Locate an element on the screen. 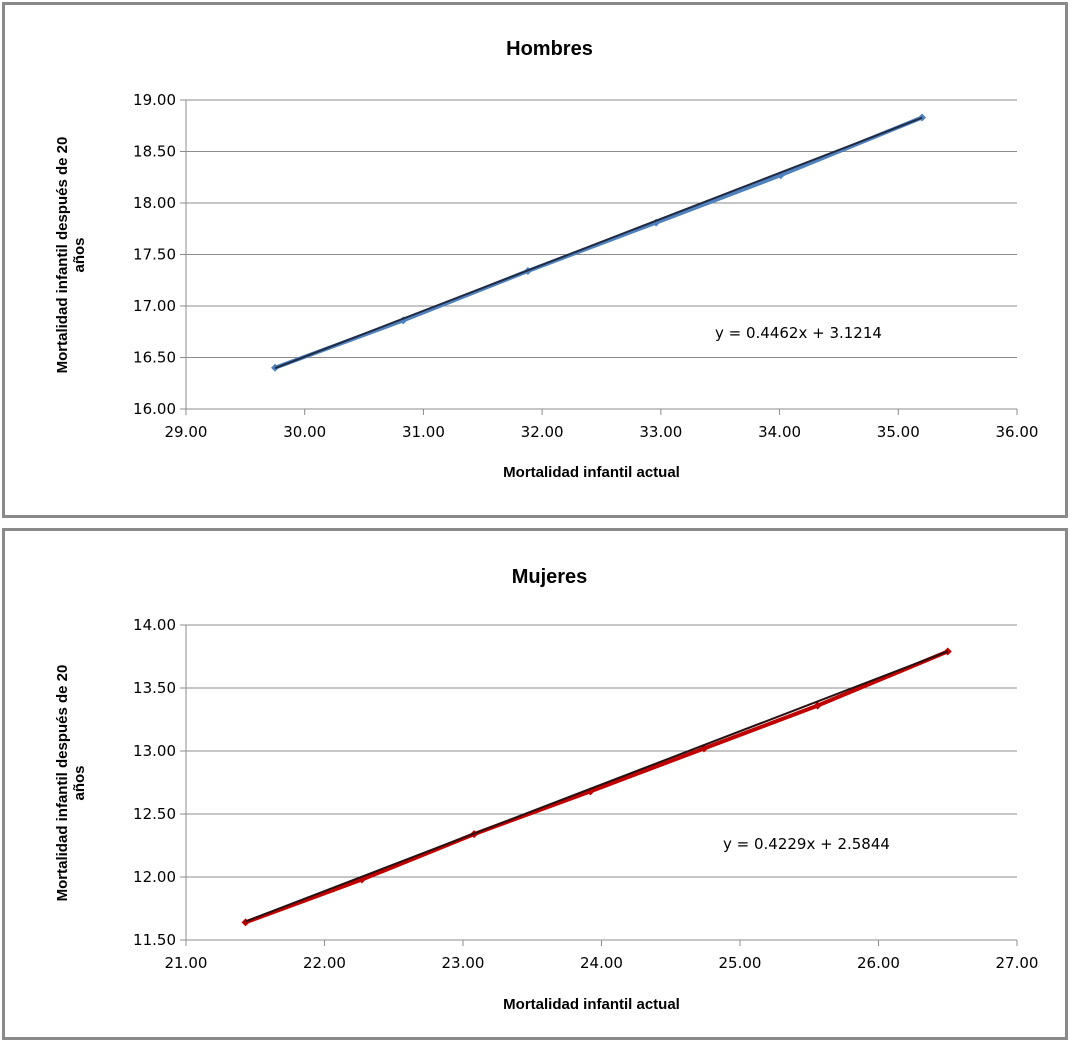 This screenshot has width=1070, height=1042. y-tick-label: 16.50 is located at coordinates (154, 358).